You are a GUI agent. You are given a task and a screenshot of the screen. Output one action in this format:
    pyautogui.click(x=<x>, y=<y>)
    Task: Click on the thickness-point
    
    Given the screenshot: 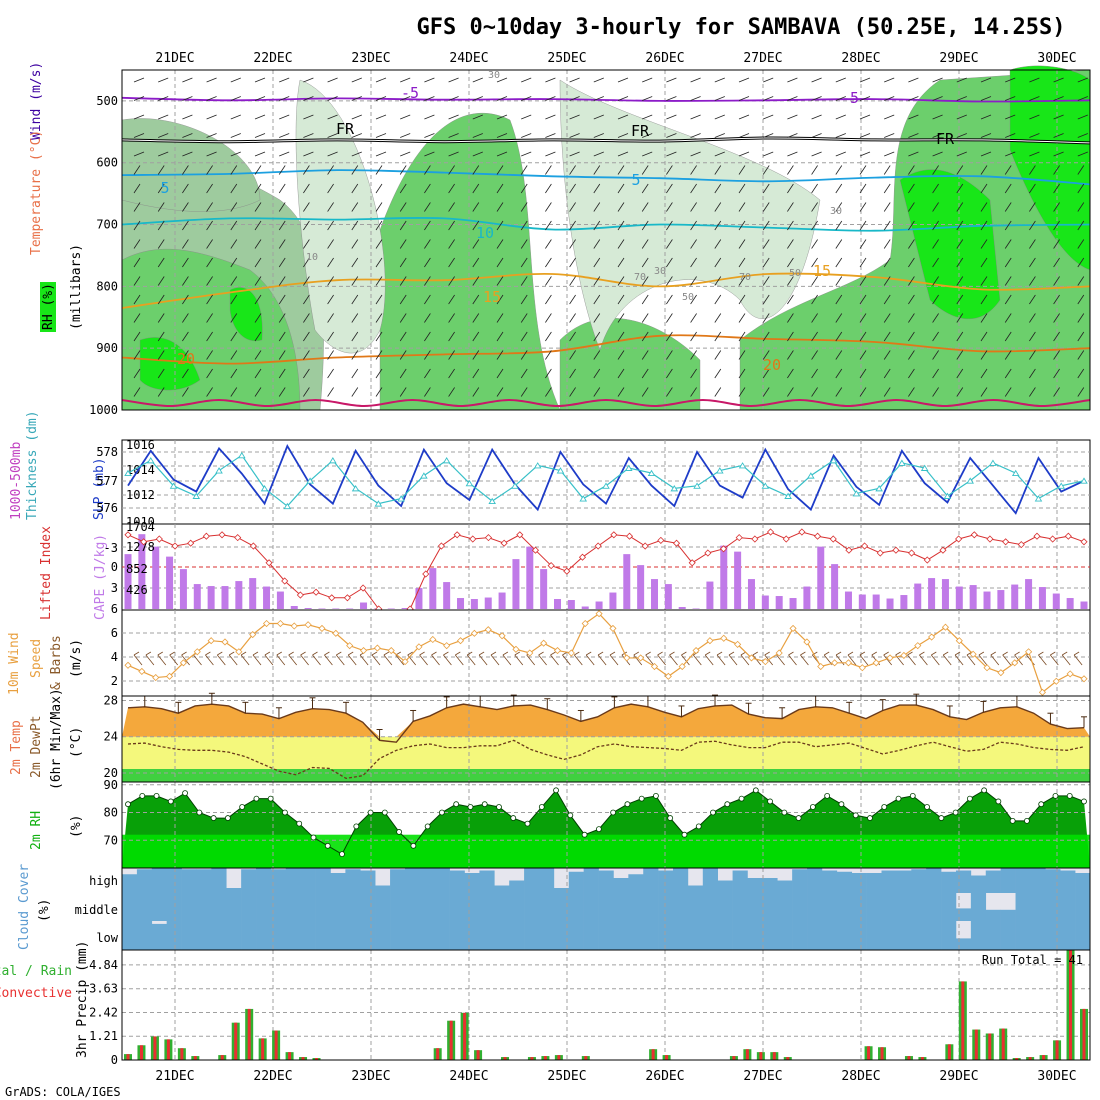 What is the action you would take?
    pyautogui.click(x=742, y=465)
    